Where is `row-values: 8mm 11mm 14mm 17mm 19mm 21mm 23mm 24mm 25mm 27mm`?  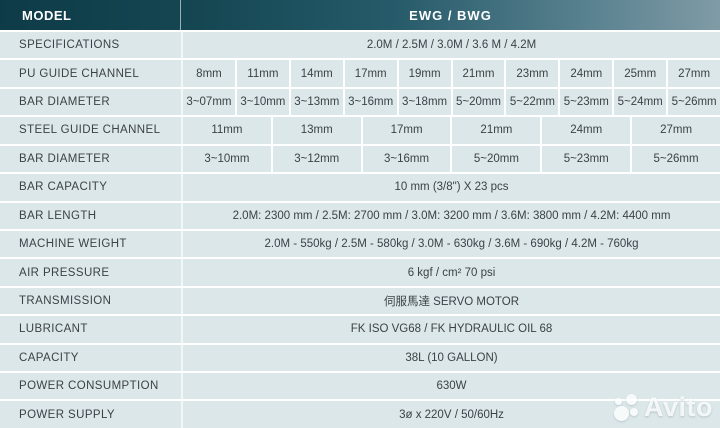
row-values: 8mm 11mm 14mm 17mm 19mm 21mm 23mm 24mm 25mm 27mm is located at coordinates (450, 73).